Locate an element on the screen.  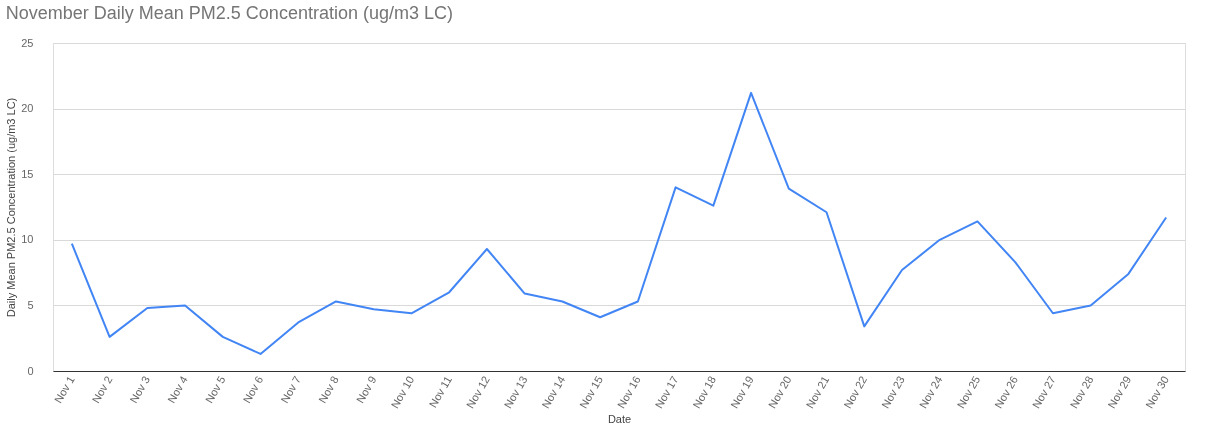
chart-title: November Daily Mean PM2.5 Concentration (ug/m3 LC) is located at coordinates (229, 13).